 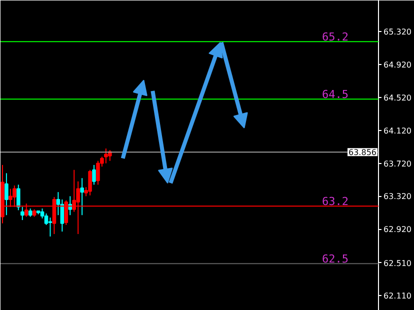 I want to click on y-tick-label: 64.920, so click(x=398, y=65).